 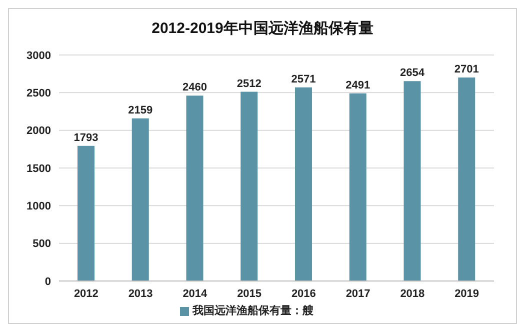 What do you see at coordinates (466, 70) in the screenshot?
I see `data-label: 2701` at bounding box center [466, 70].